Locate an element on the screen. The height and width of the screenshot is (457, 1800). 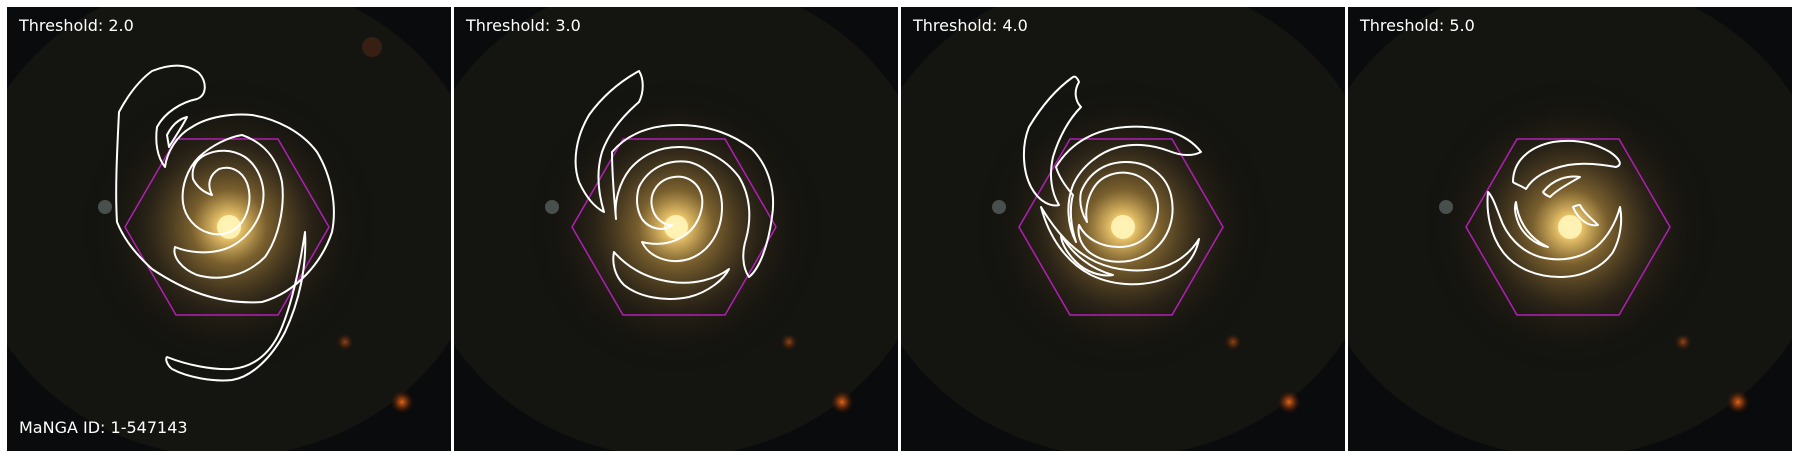
panel-label: Threshold: 3.0 is located at coordinates (523, 25).